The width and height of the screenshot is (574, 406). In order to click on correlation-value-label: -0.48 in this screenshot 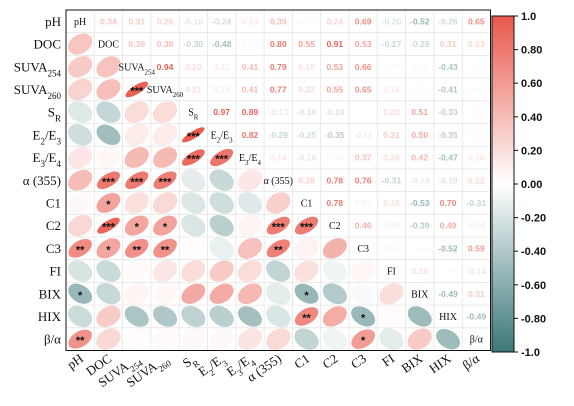, I will do `click(222, 44)`.